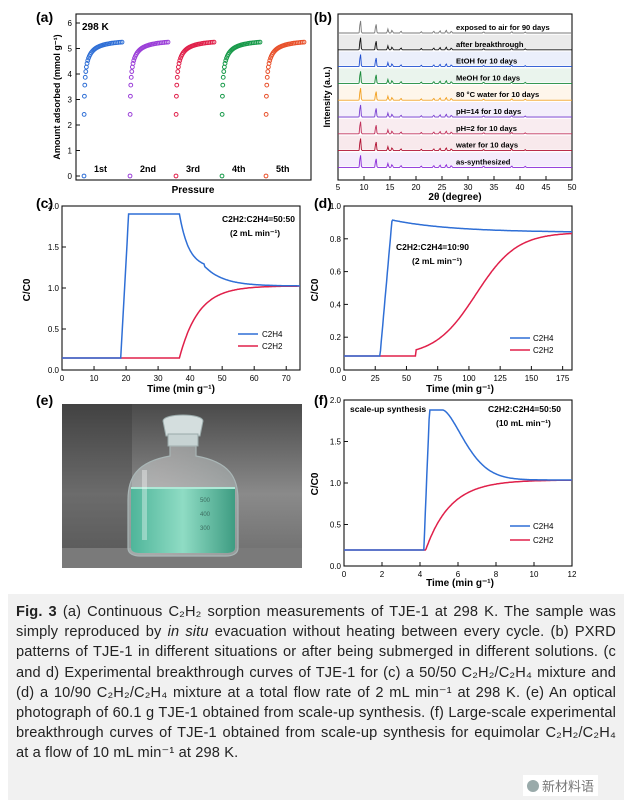 The height and width of the screenshot is (803, 634). I want to click on y-tick-label: 6, so click(70, 23).